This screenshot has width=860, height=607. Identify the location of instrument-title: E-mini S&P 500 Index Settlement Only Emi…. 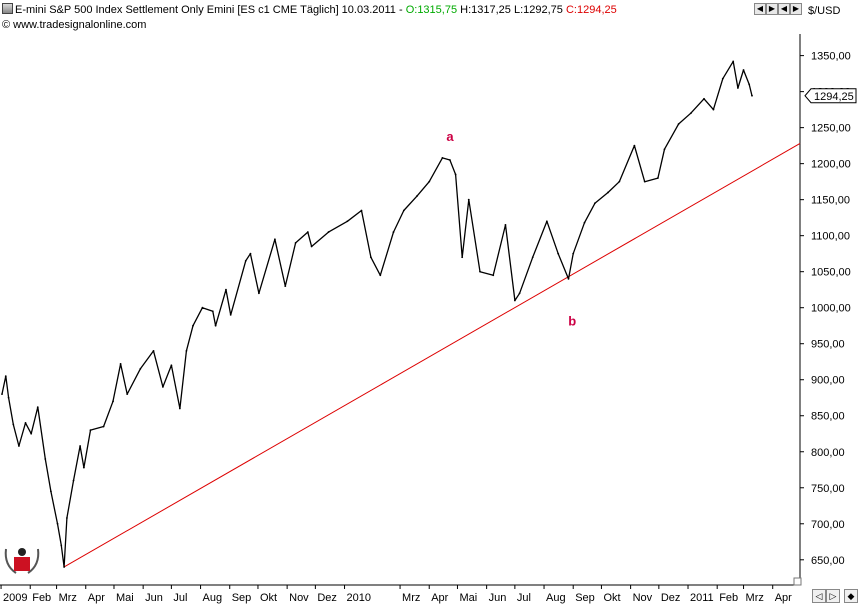
(205, 10).